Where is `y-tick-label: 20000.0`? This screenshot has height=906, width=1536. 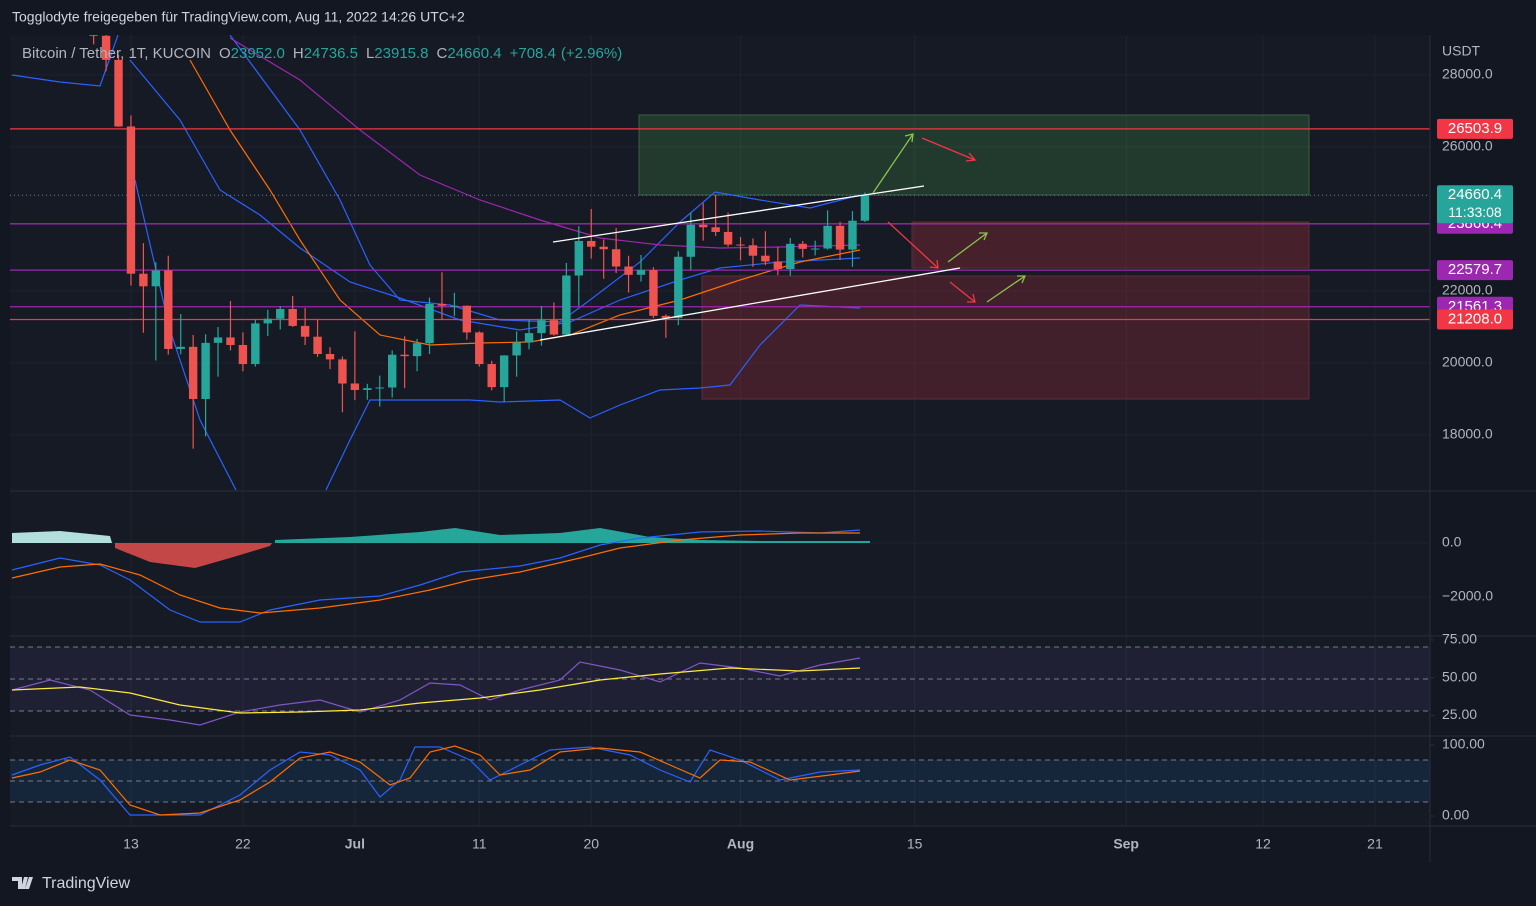 y-tick-label: 20000.0 is located at coordinates (1467, 362).